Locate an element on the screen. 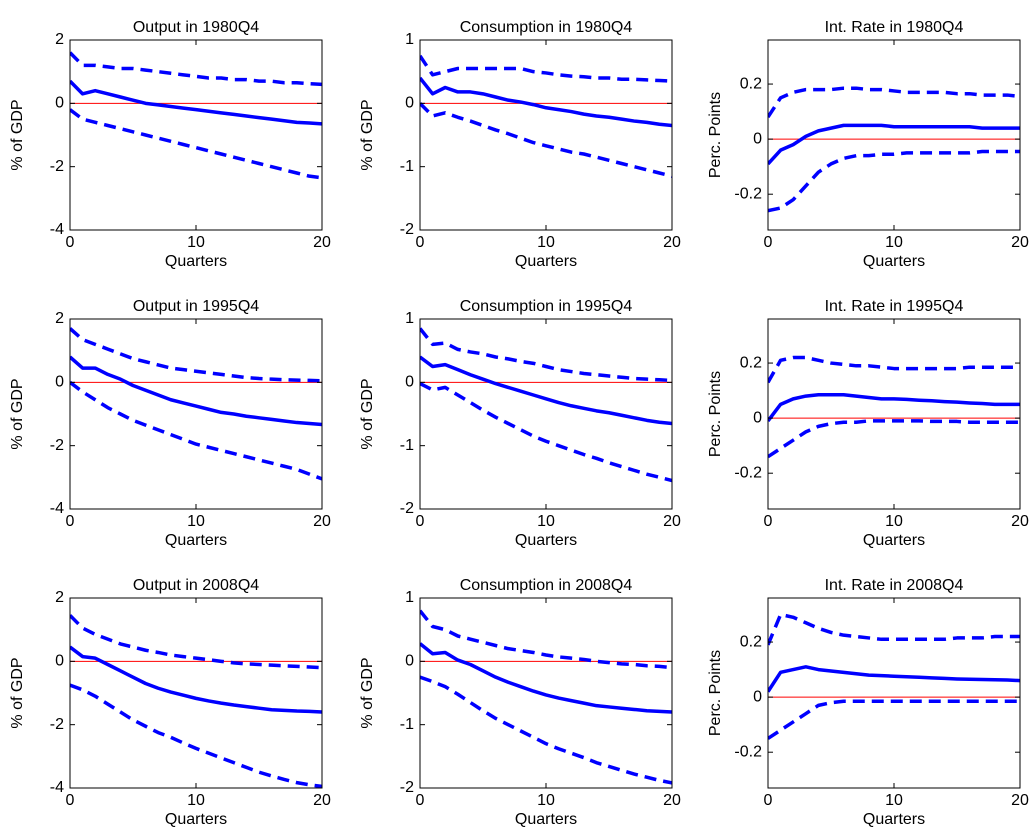 The image size is (1034, 838). subplot-title: Int. Rate in 2008Q4 is located at coordinates (894, 585).